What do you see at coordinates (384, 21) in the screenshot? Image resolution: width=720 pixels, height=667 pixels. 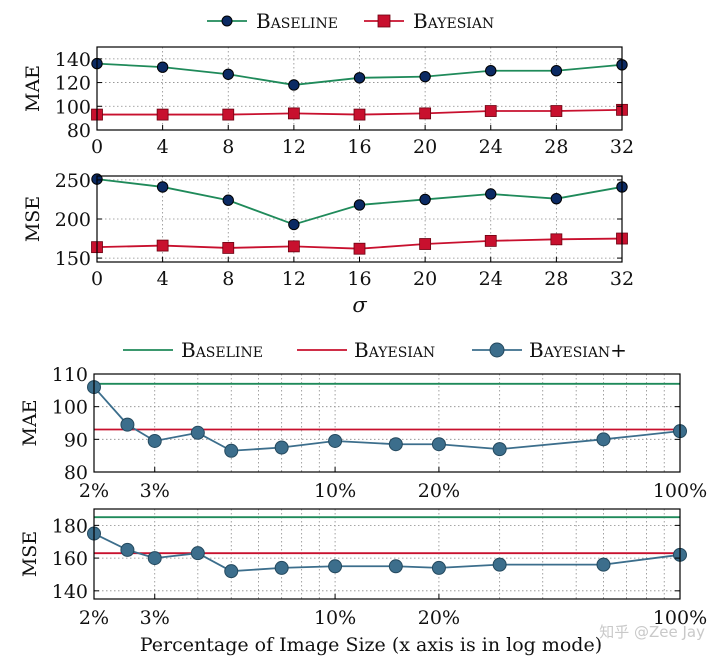 I see `legend-bayesian-marker` at bounding box center [384, 21].